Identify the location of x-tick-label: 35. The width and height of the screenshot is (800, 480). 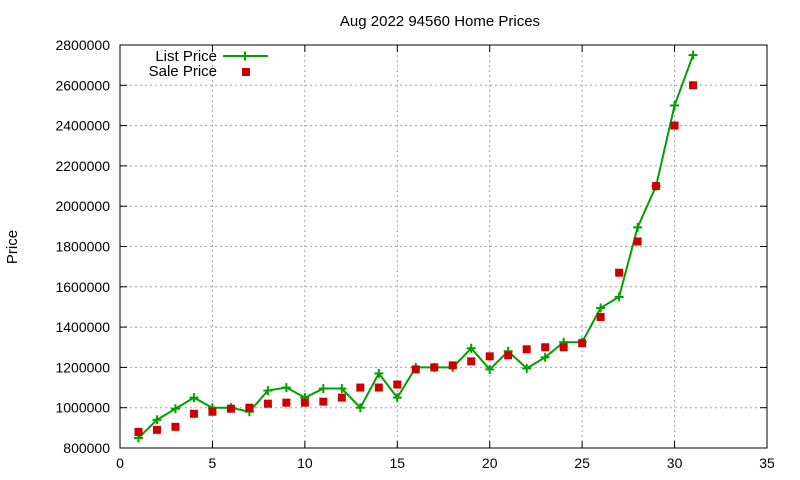
(767, 463).